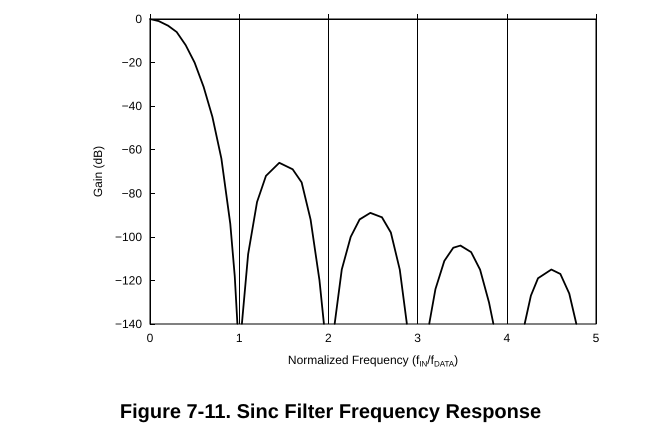  Describe the element at coordinates (150, 338) in the screenshot. I see `x-tick-label: 0` at that location.